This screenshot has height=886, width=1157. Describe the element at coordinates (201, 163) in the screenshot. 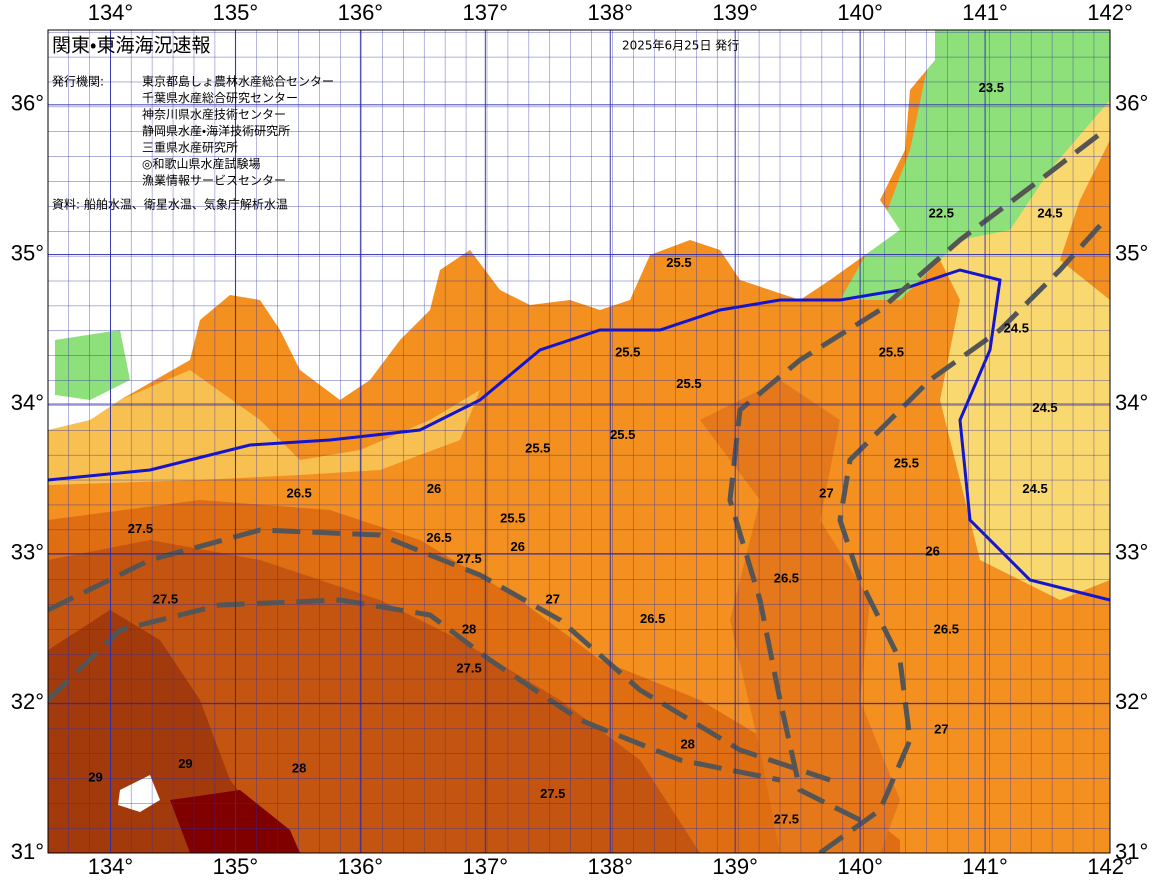

I see `publisher: ◎和歌山県水産試験場` at that location.